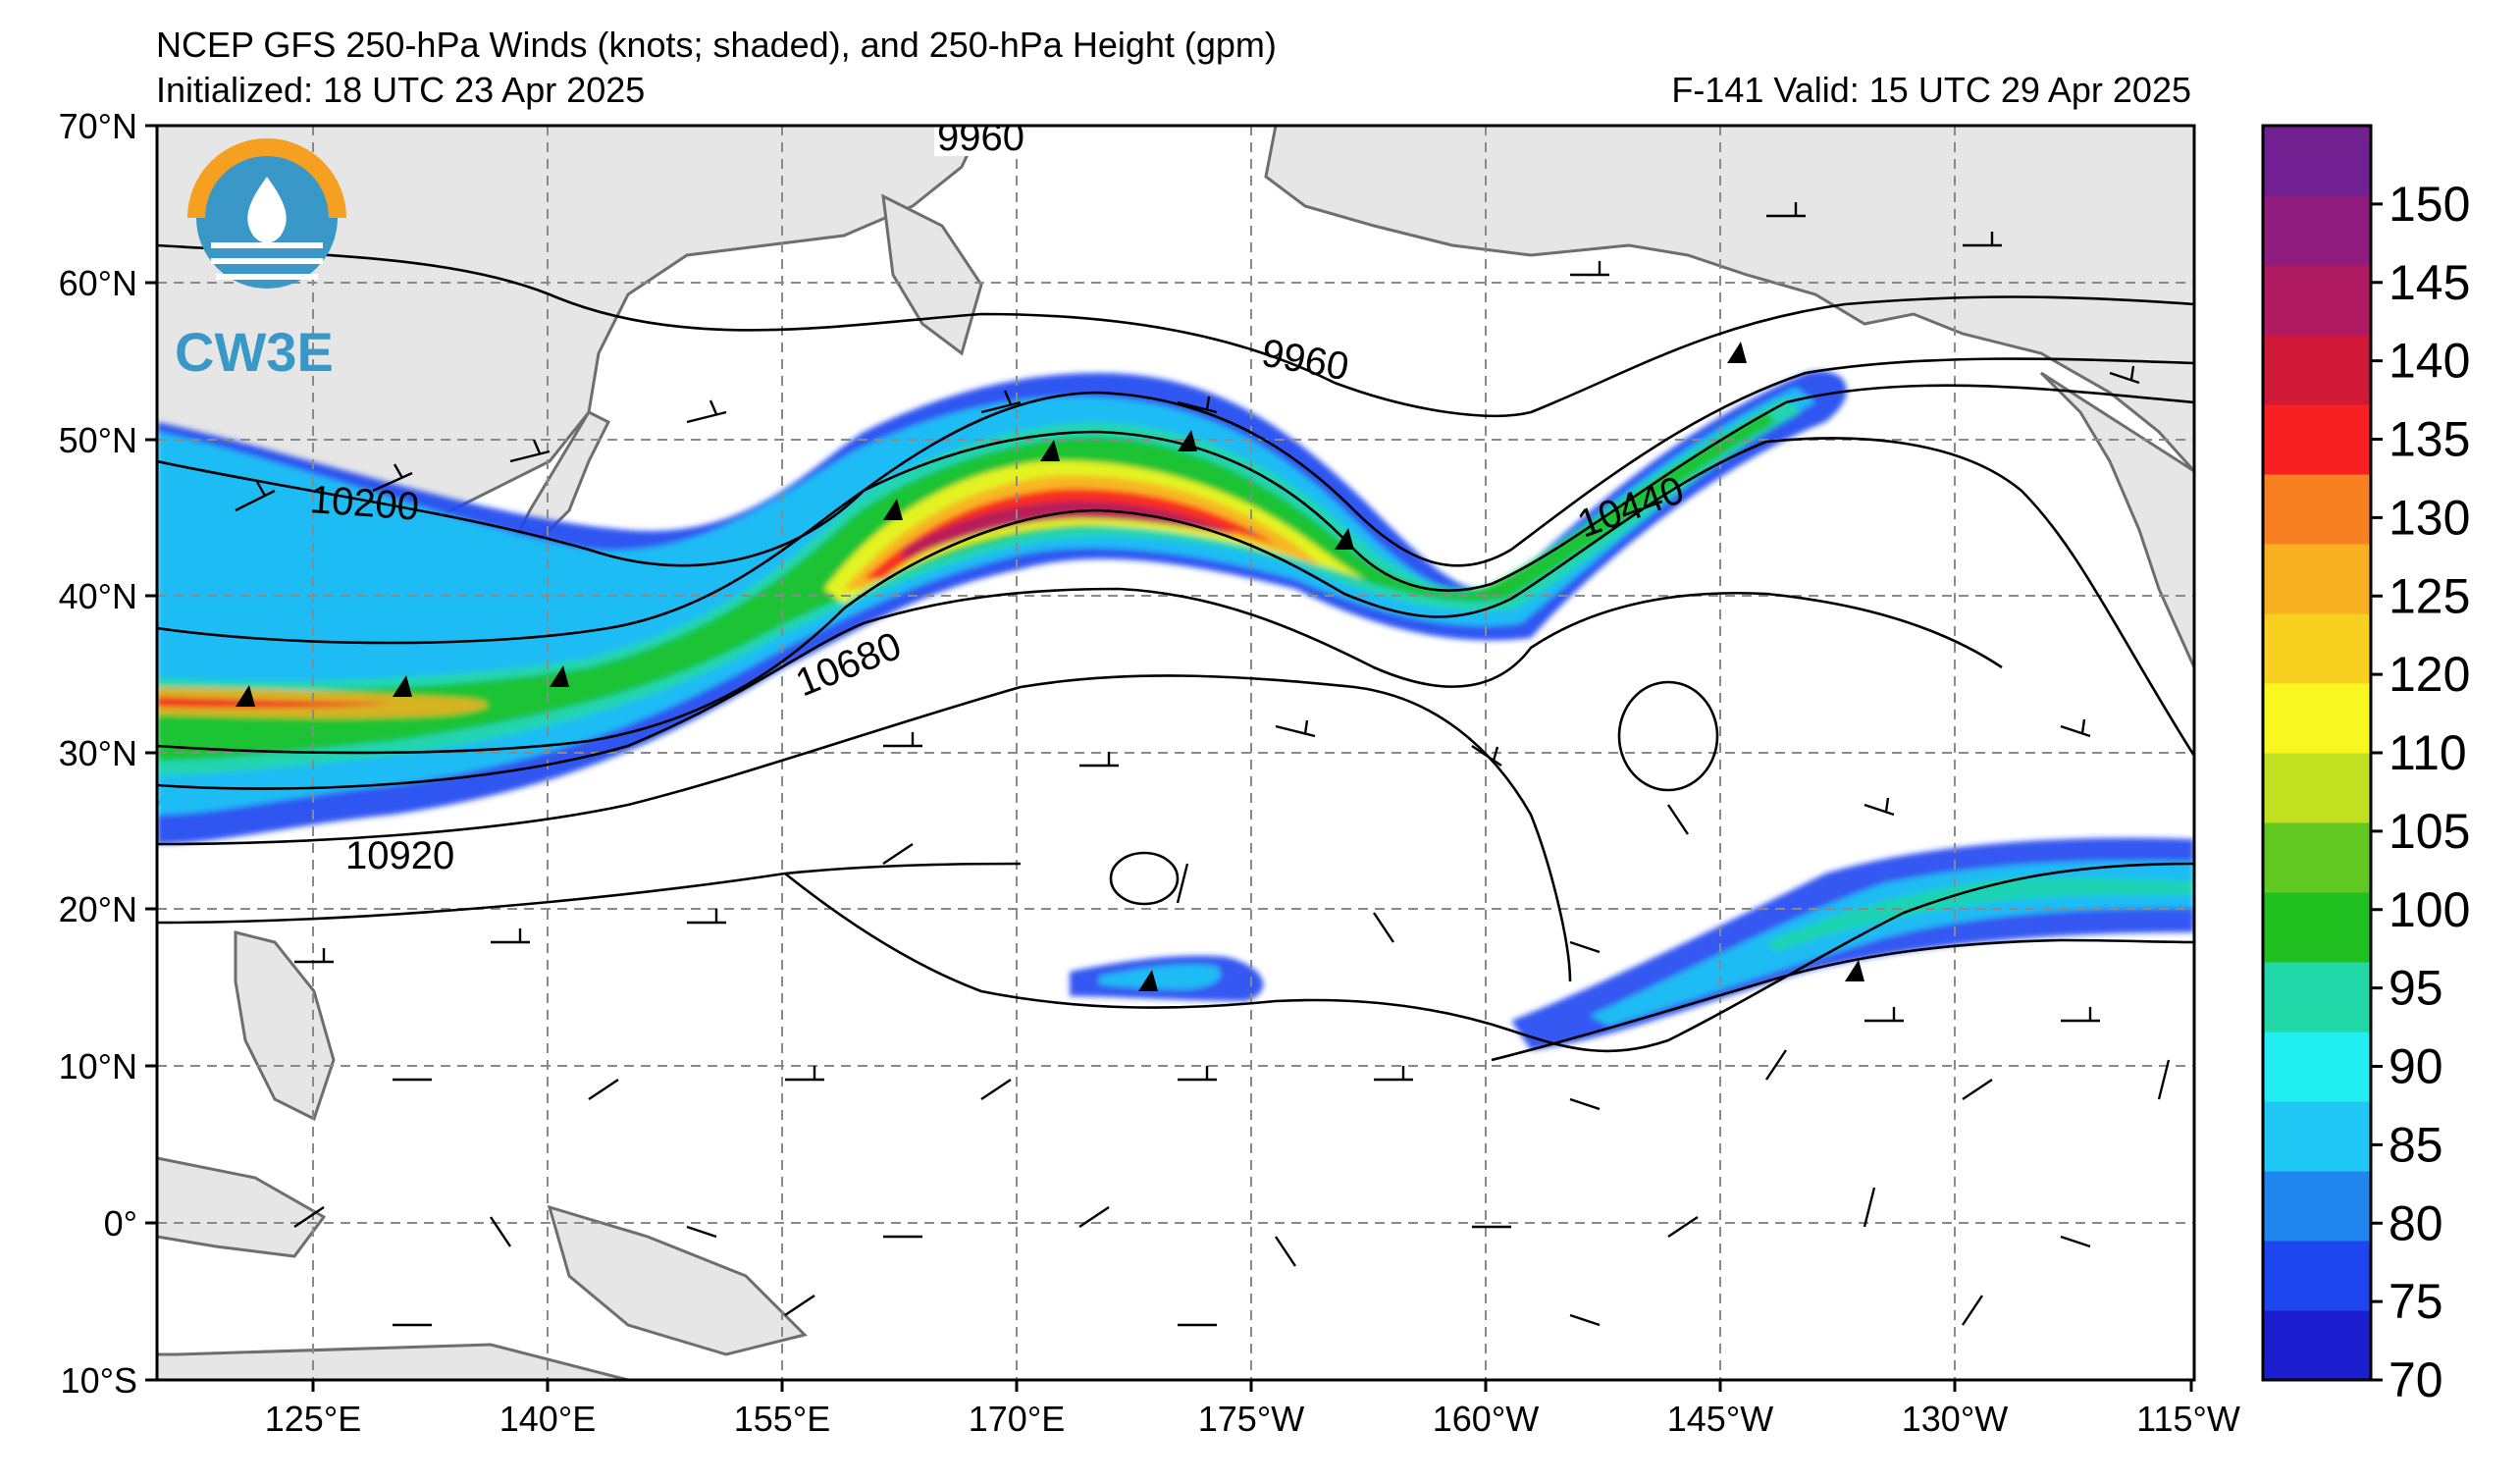 The image size is (2520, 1483). What do you see at coordinates (547, 1419) in the screenshot?
I see `lon-label: 140°E` at bounding box center [547, 1419].